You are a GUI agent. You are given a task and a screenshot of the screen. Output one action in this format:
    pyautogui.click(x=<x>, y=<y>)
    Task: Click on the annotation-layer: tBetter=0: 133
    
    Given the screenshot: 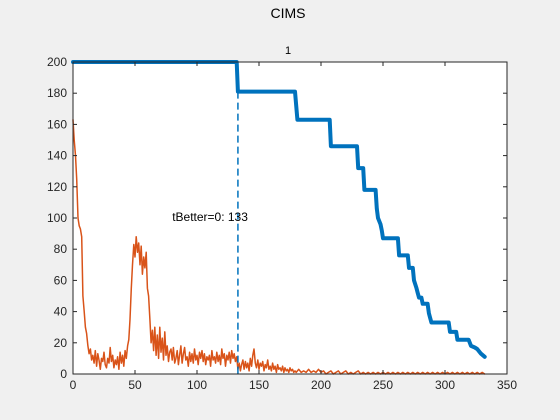 What is the action you would take?
    pyautogui.click(x=210, y=217)
    